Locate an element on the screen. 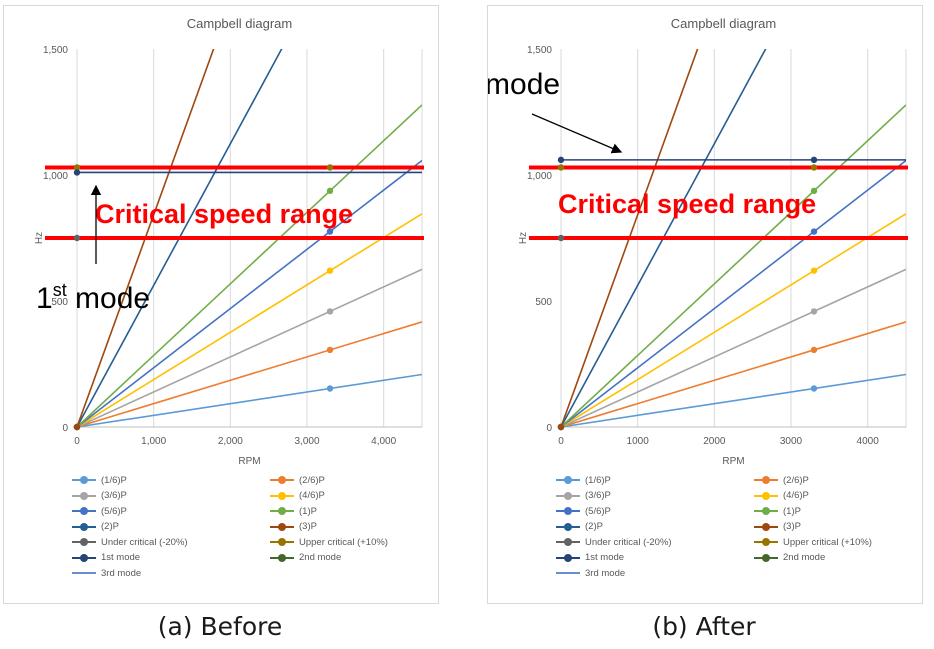 The height and width of the screenshot is (649, 934). legend-label: (2)P is located at coordinates (594, 526).